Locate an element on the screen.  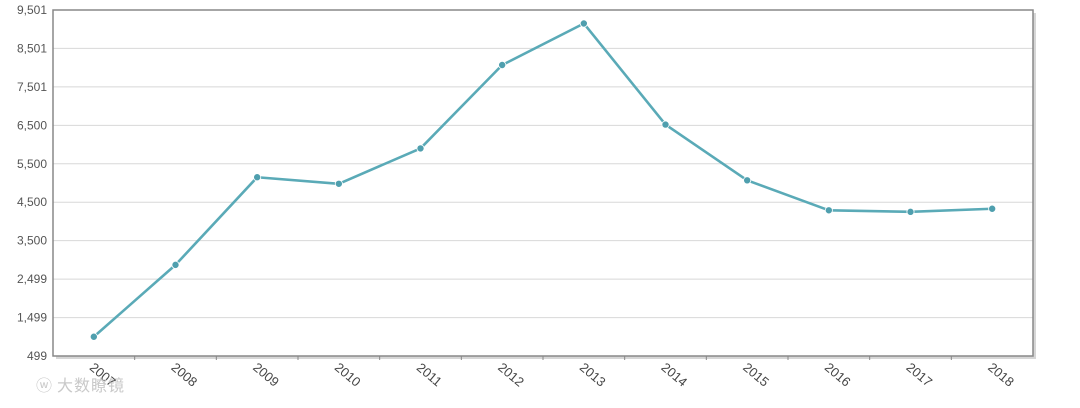
x-tick-label: 2012 is located at coordinates (511, 375).